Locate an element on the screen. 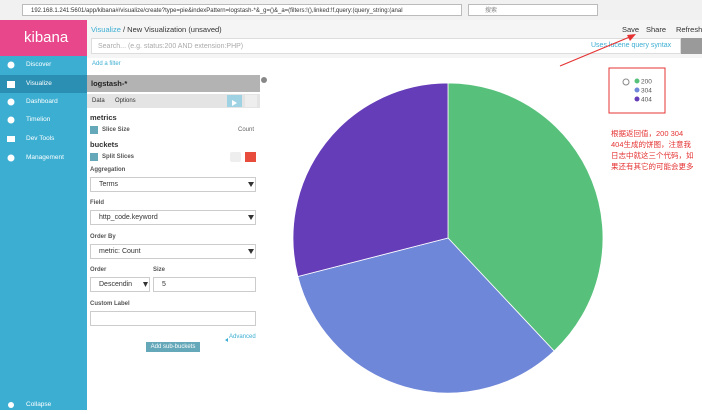 This screenshot has width=702, height=414. metric-label: Slice Size is located at coordinates (116, 130).